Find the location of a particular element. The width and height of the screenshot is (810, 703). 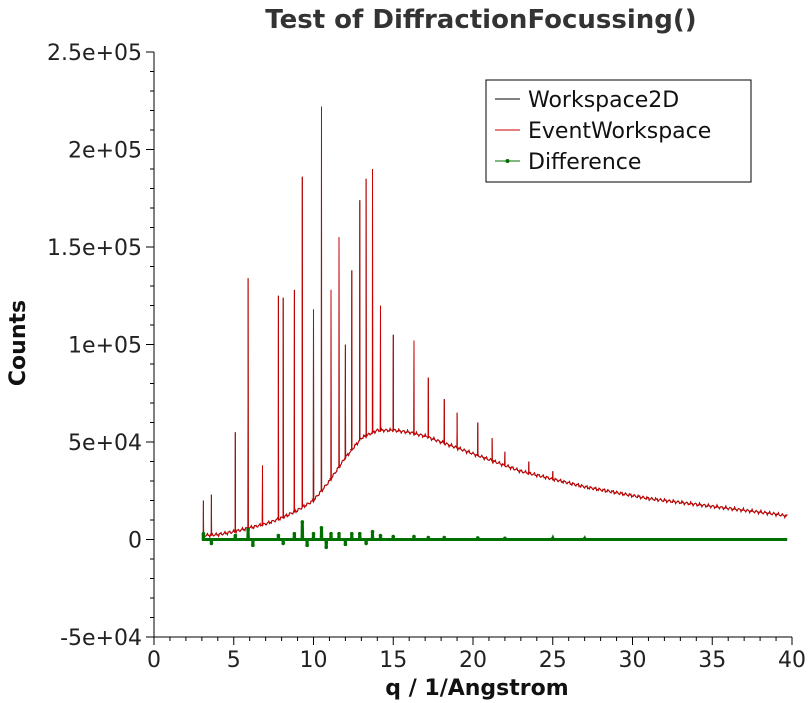

y-axis: -5e+04 0 5e+04 1e+05 1.5e+05 2e+05 2.5e+05 is located at coordinates (101, 346).